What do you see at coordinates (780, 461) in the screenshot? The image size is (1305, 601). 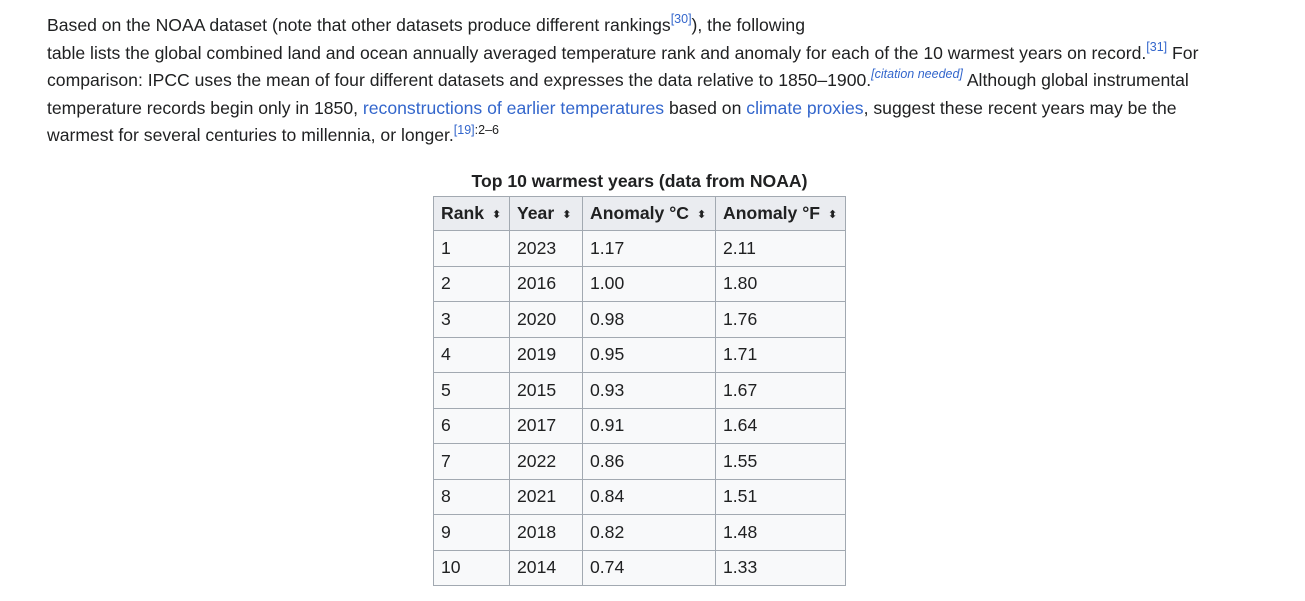 I see `cell-anomaly-f: 1.55` at bounding box center [780, 461].